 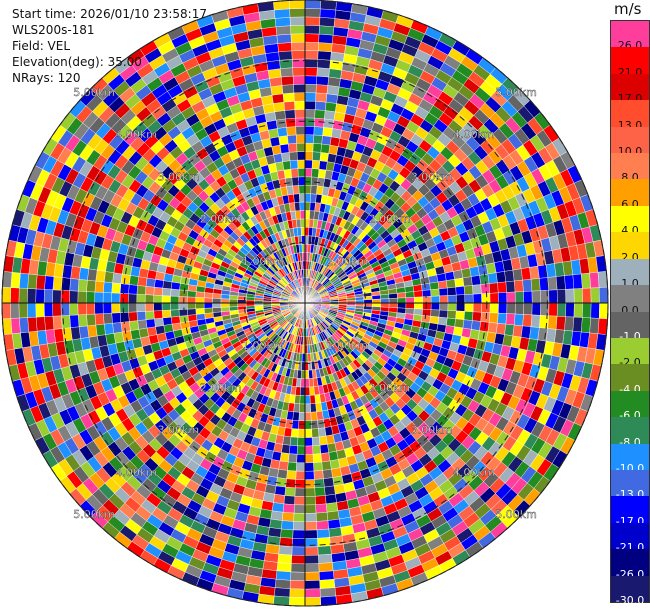 I want to click on ring-label: 3.00km, so click(x=179, y=176).